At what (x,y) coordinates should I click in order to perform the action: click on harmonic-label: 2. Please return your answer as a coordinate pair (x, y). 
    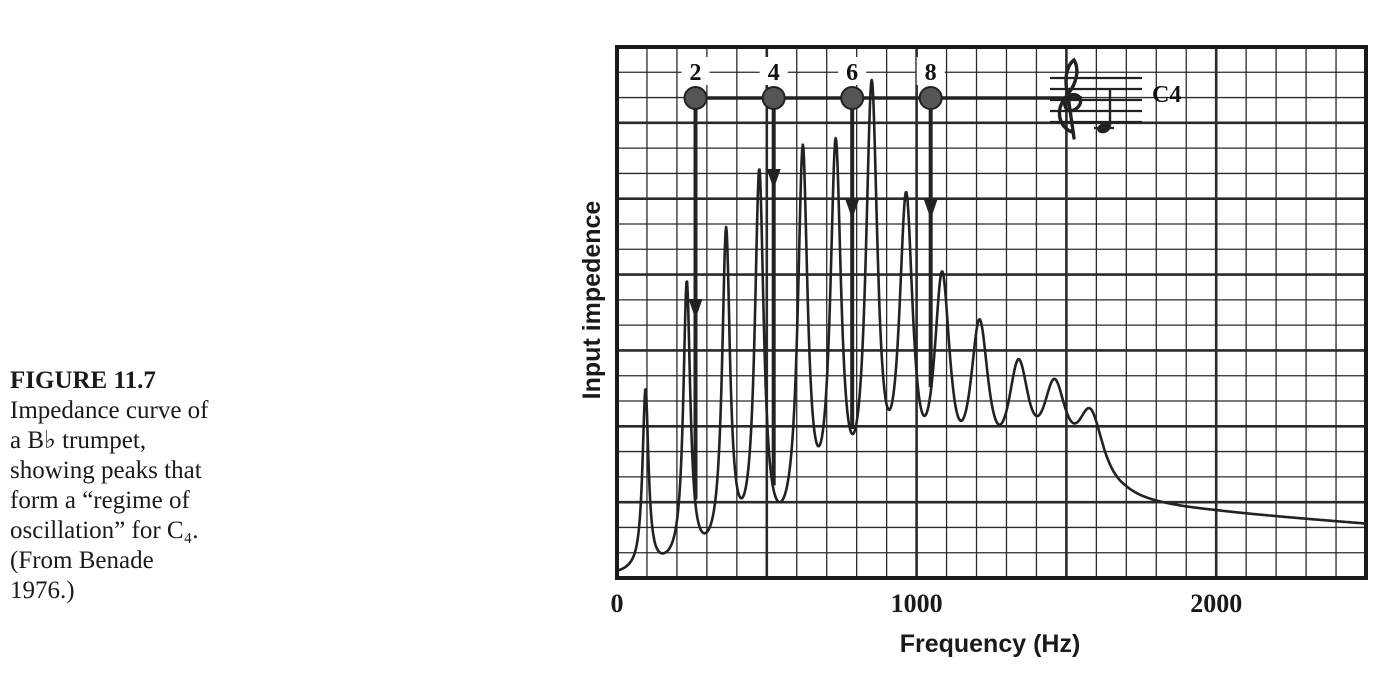
    Looking at the image, I should click on (695, 73).